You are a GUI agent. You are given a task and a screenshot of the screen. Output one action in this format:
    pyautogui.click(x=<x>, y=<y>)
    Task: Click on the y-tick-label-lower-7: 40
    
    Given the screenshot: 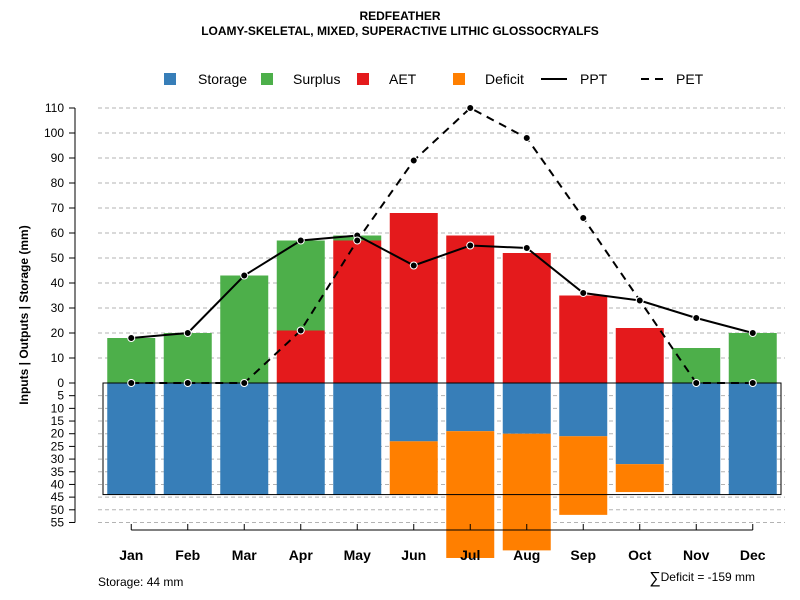 What is the action you would take?
    pyautogui.click(x=58, y=484)
    